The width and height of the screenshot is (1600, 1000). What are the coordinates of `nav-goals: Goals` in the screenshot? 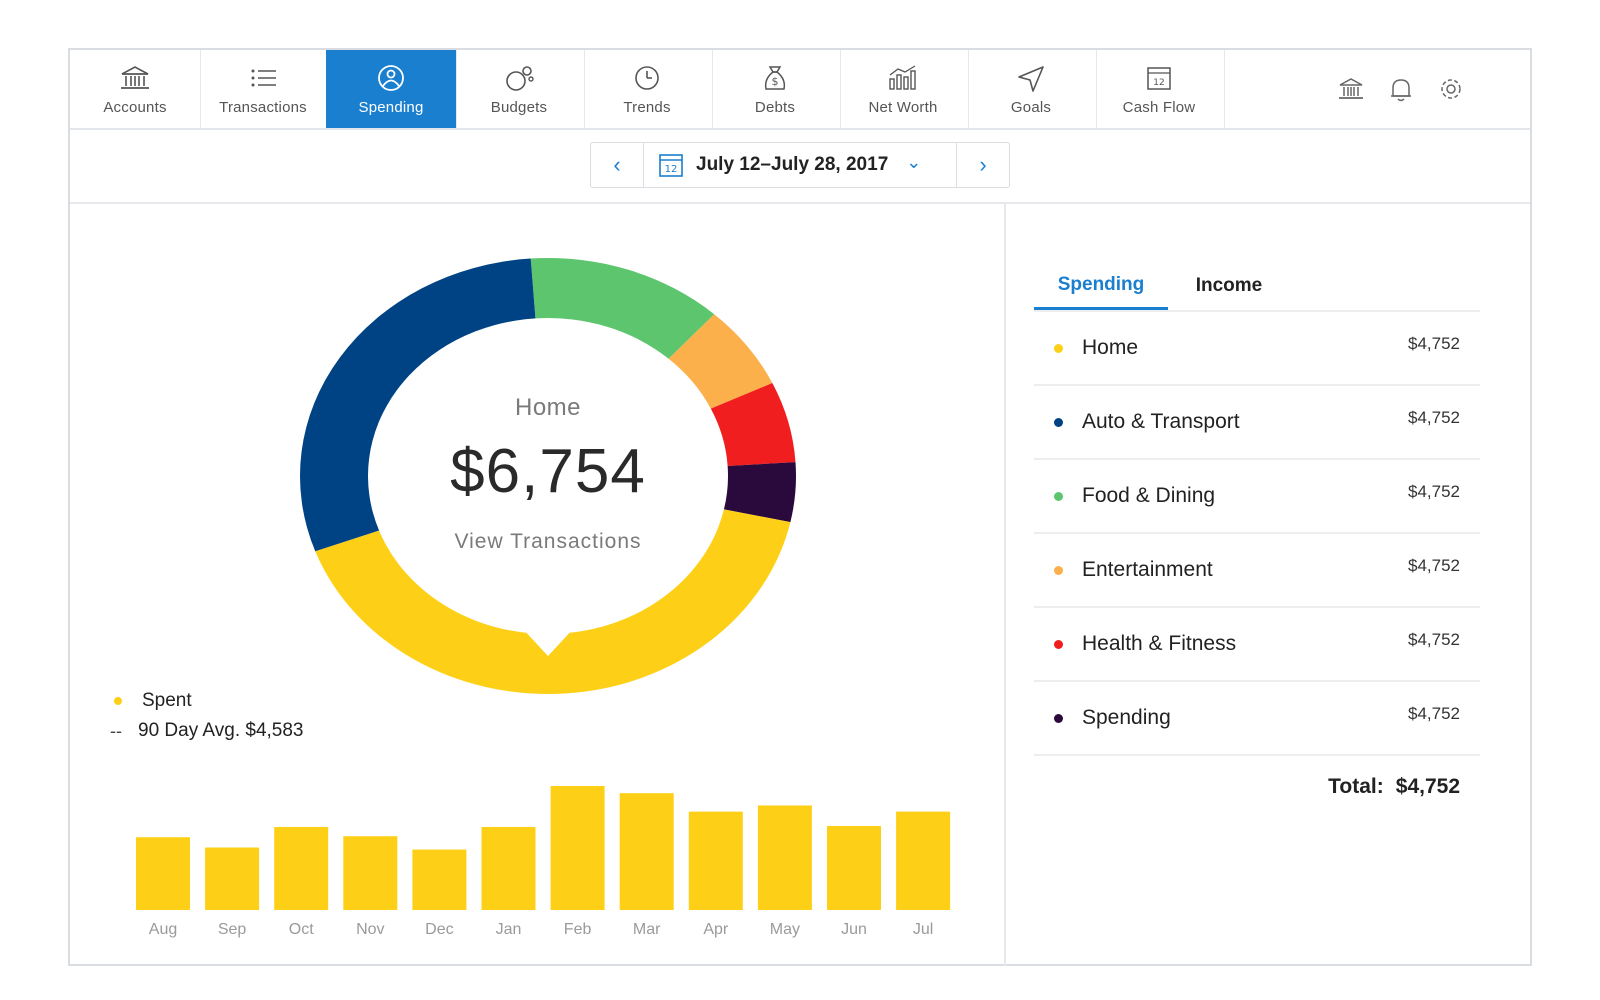 It's located at (1031, 89).